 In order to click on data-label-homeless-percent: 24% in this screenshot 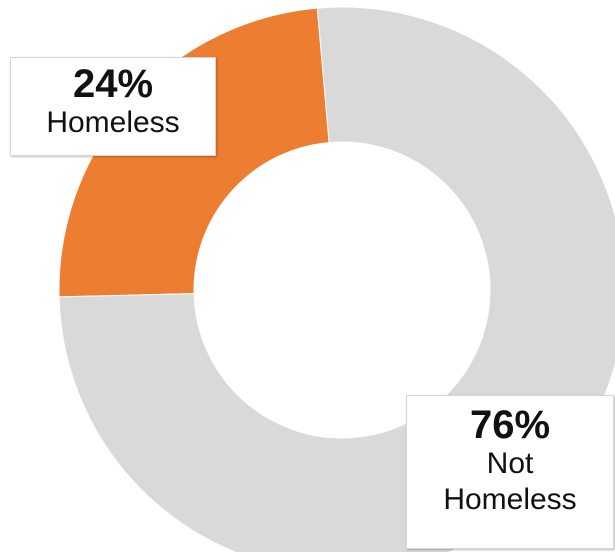, I will do `click(113, 84)`.